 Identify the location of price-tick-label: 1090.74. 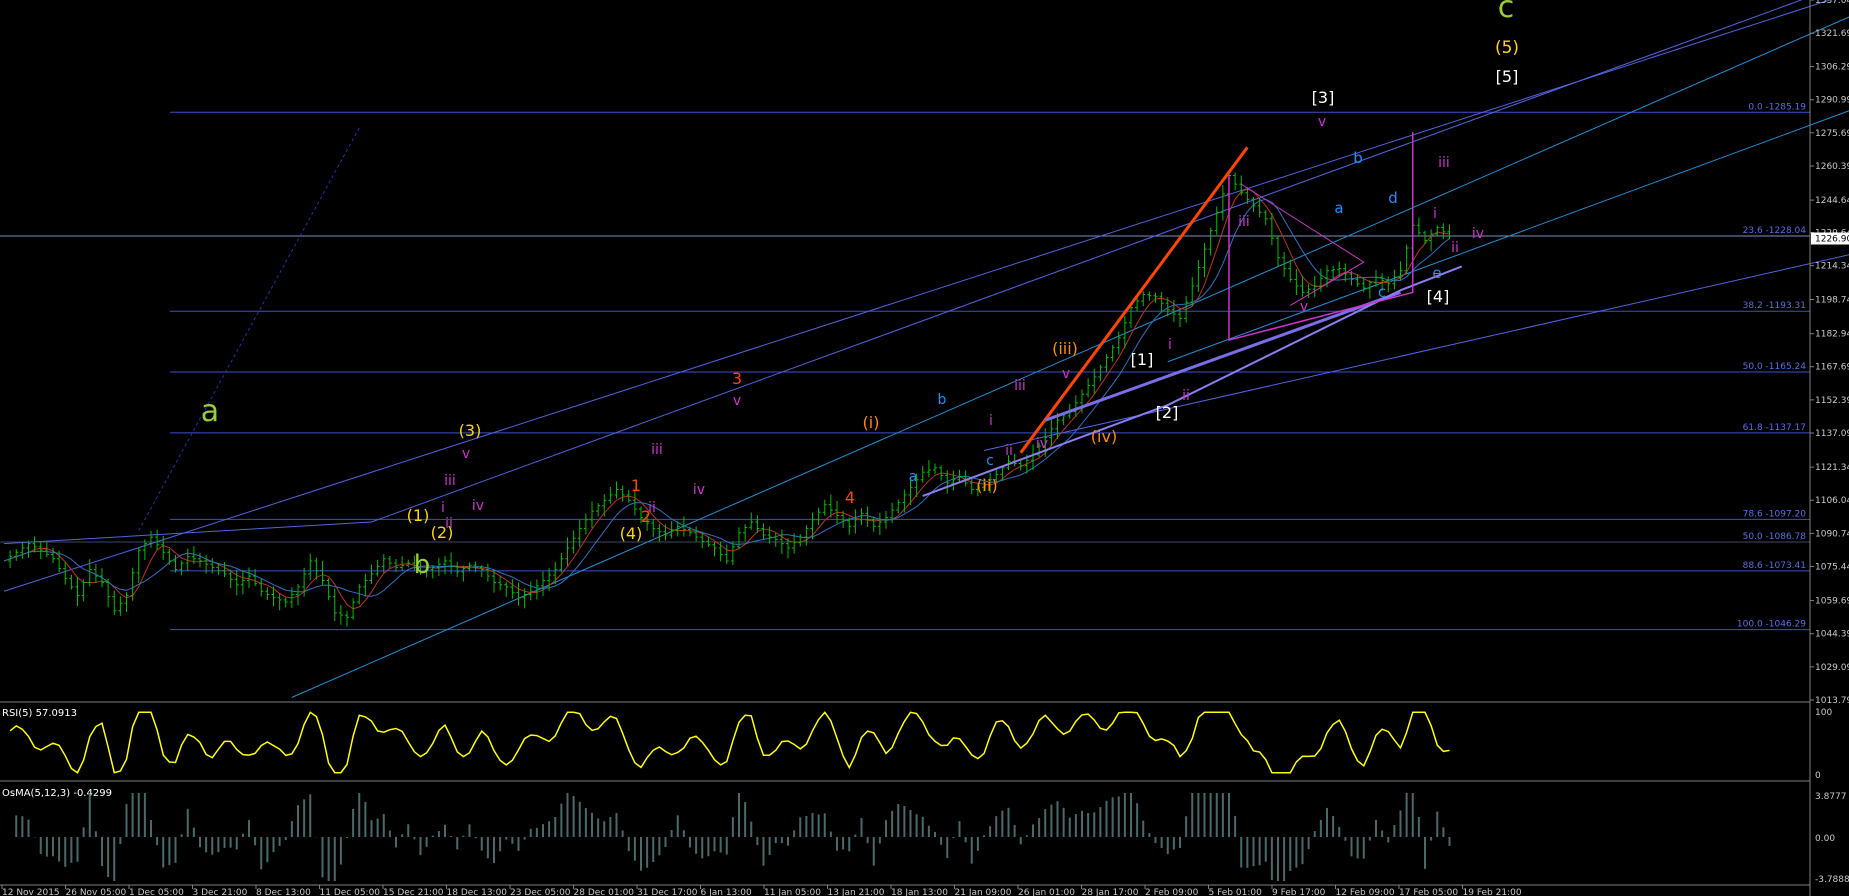
(1832, 534).